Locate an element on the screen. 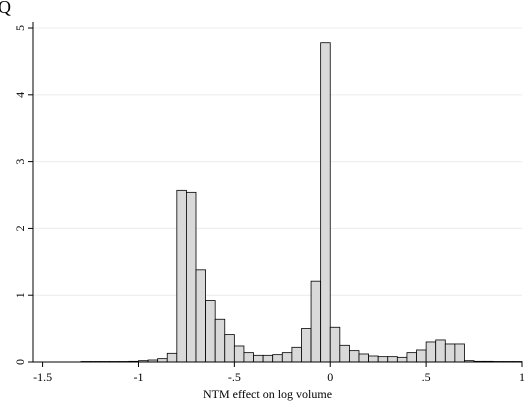 Image resolution: width=527 pixels, height=406 pixels. x-tick-label: 0 is located at coordinates (330, 377).